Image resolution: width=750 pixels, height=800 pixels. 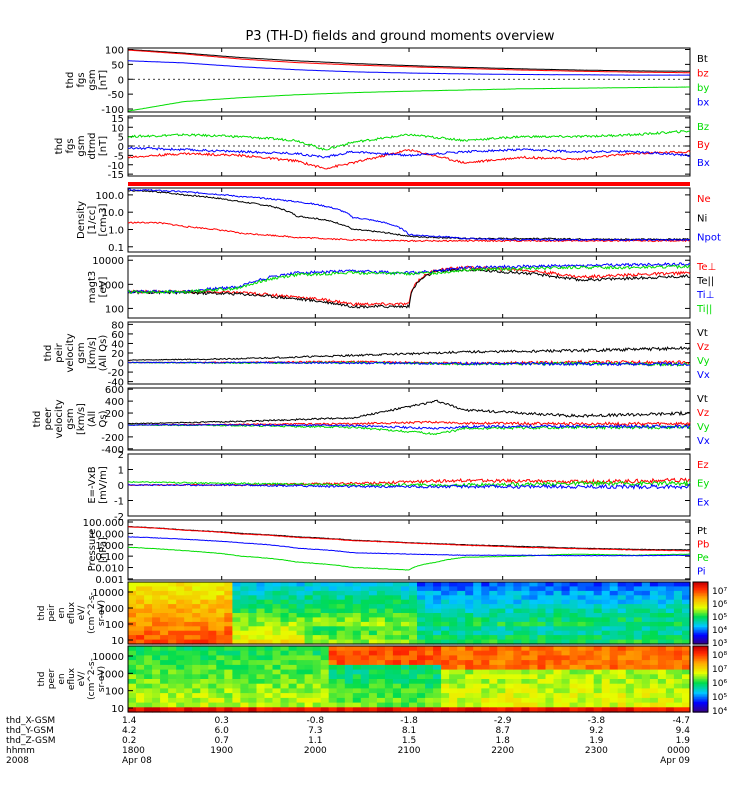 What do you see at coordinates (409, 721) in the screenshot?
I see `x-tick-value: -1.8` at bounding box center [409, 721].